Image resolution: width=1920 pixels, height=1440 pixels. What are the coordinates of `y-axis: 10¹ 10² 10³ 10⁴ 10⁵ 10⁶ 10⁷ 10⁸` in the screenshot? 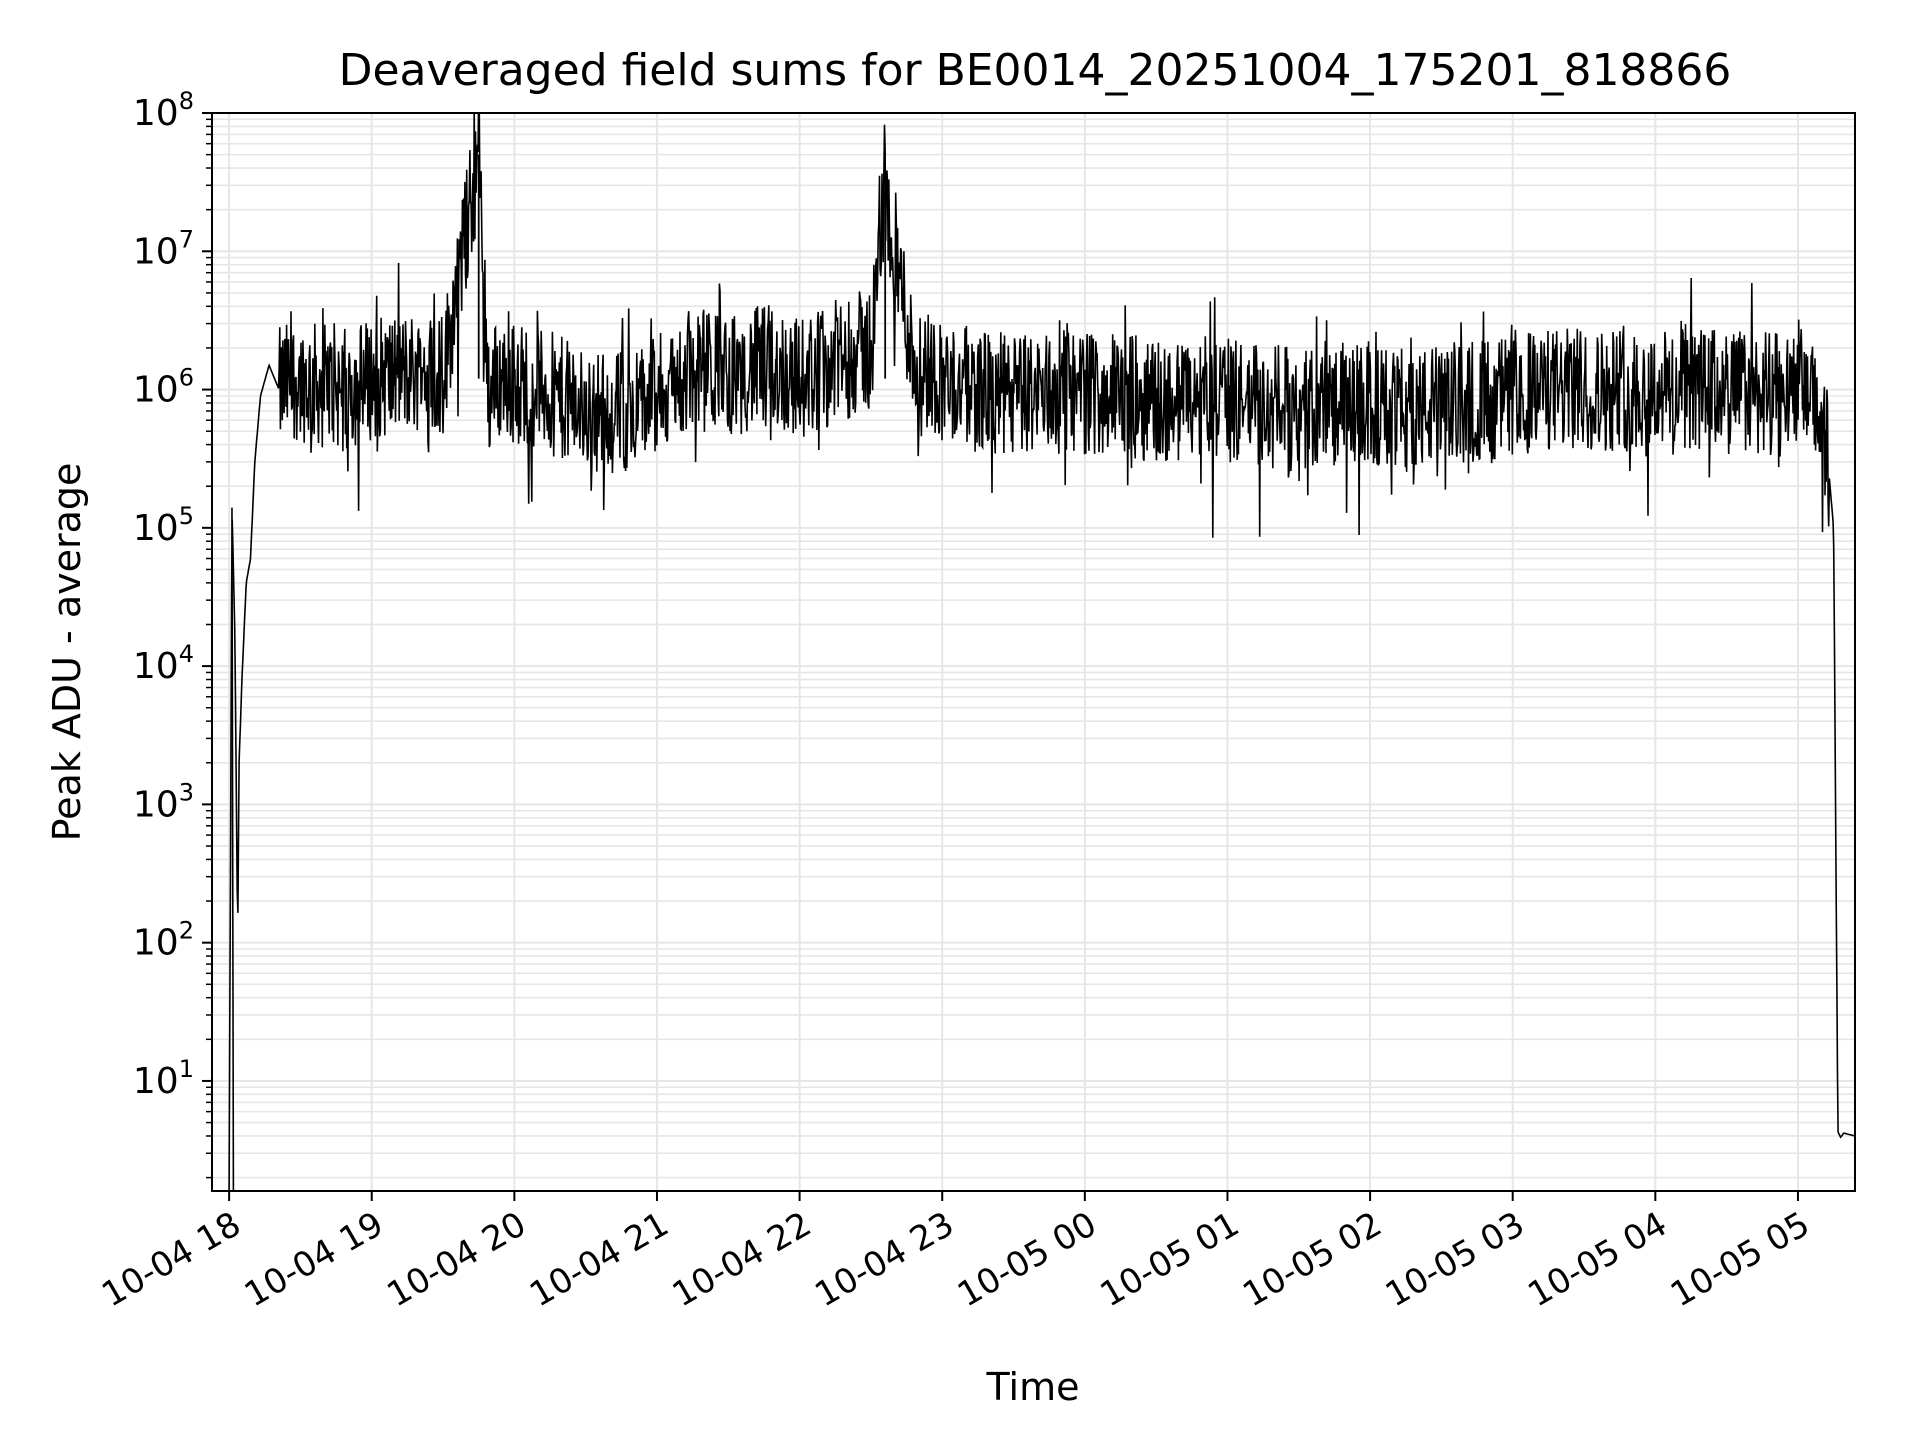 It's located at (172, 633).